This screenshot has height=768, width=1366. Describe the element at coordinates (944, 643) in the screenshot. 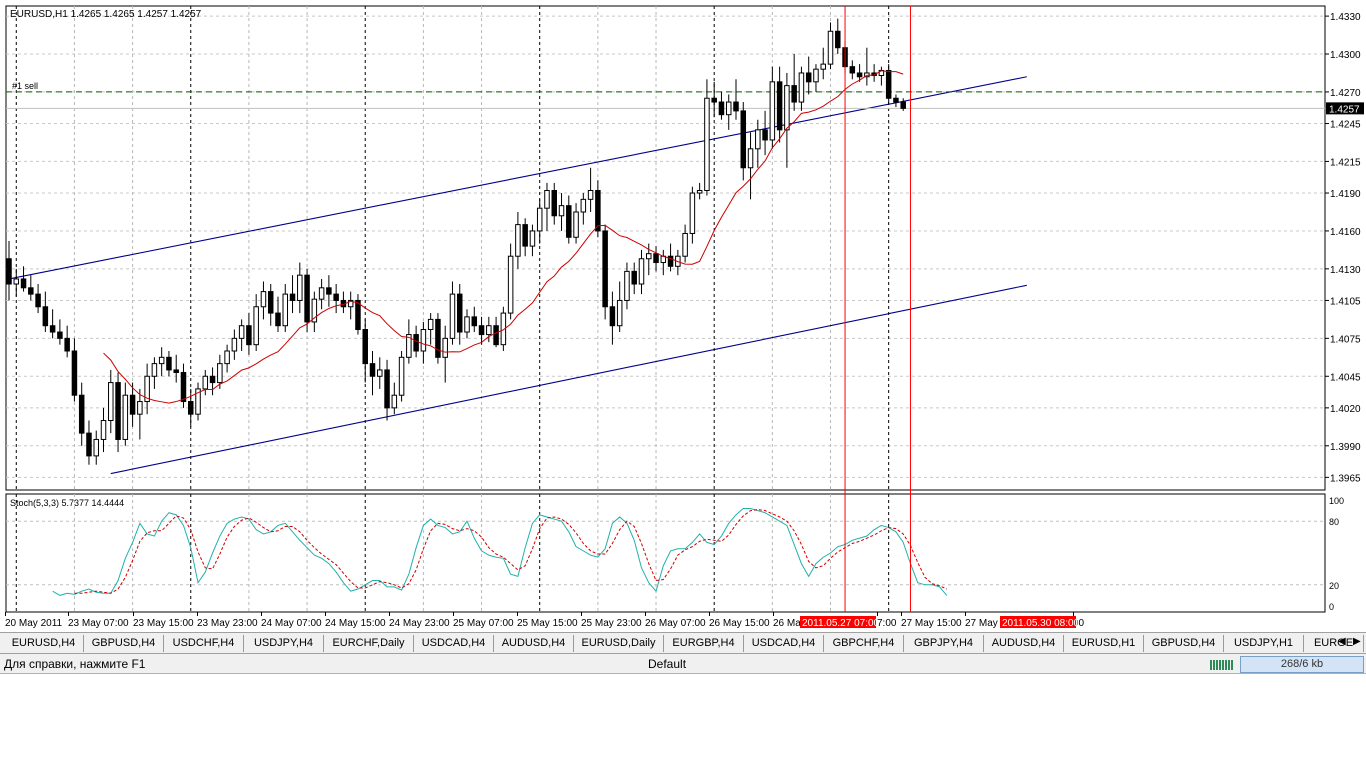

I see `chart-tab: GBPJPY,H4` at that location.